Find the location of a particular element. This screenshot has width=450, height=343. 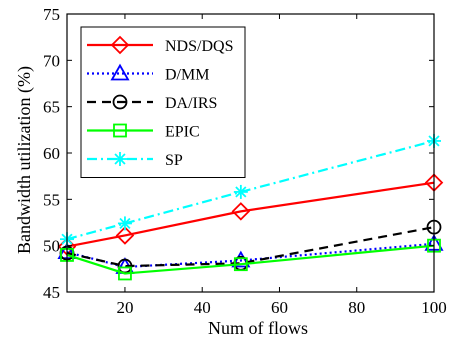

x-tick-label: 40 is located at coordinates (202, 307).